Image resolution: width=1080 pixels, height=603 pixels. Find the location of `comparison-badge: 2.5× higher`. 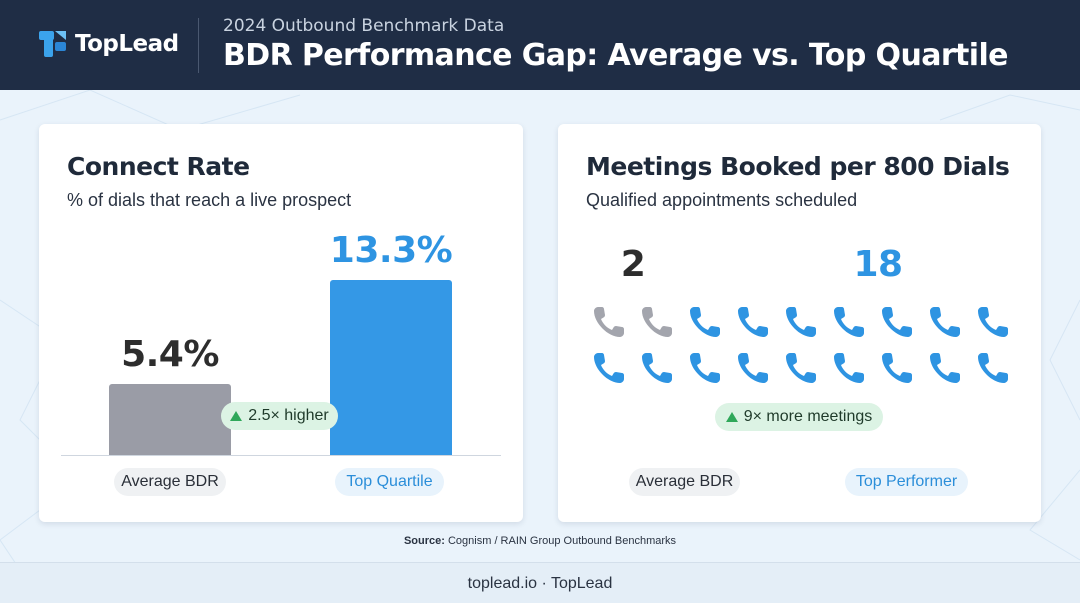

comparison-badge: 2.5× higher is located at coordinates (279, 416).